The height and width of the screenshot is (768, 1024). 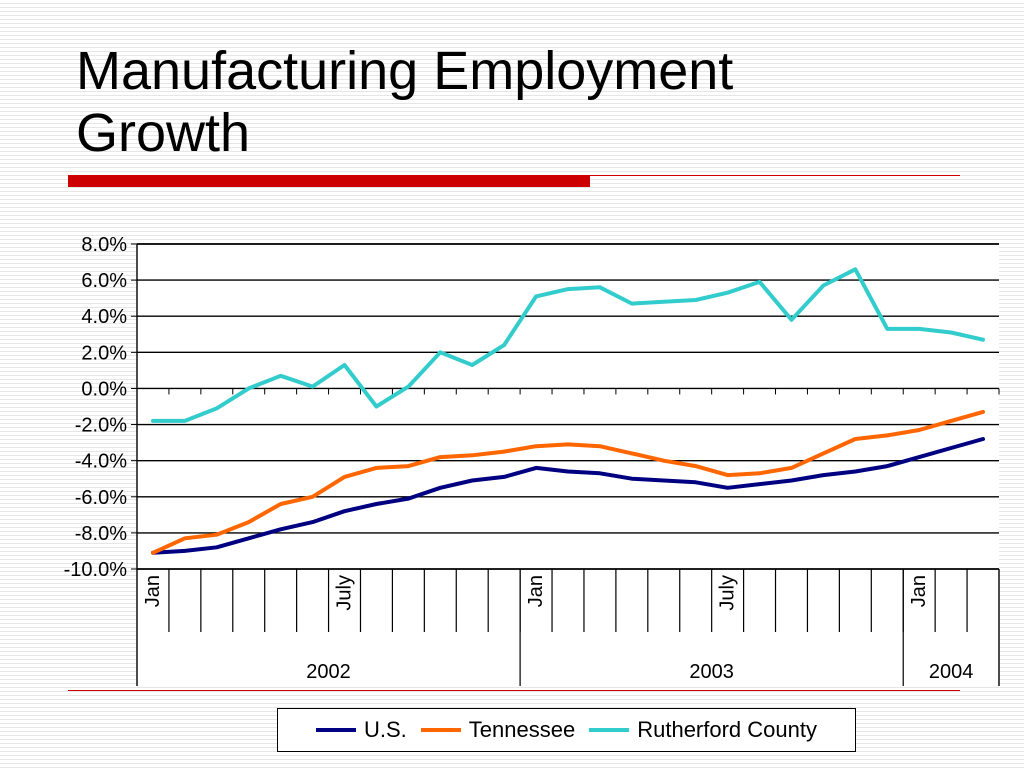 What do you see at coordinates (405, 71) in the screenshot?
I see `slide-title-line1: Manufacturing Employment` at bounding box center [405, 71].